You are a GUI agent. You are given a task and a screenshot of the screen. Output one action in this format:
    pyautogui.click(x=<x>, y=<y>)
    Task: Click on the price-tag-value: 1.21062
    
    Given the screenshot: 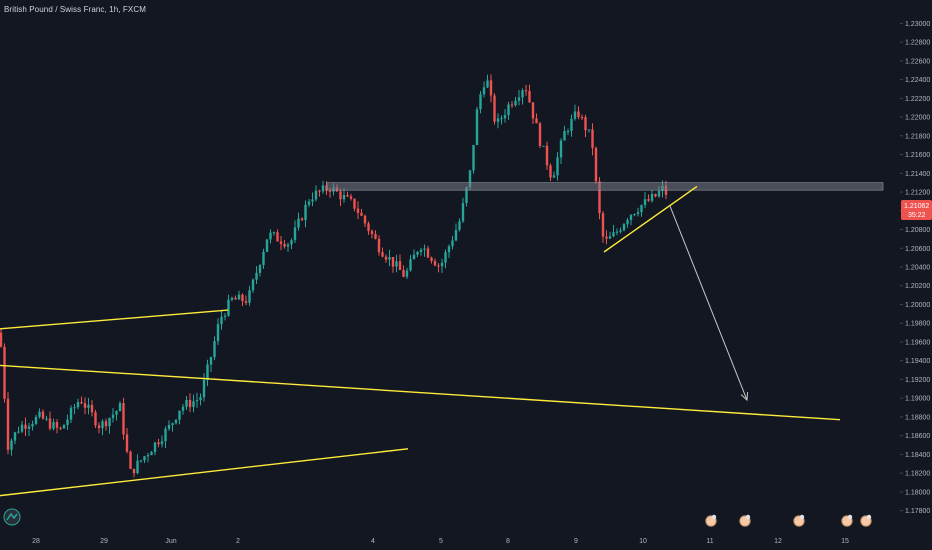 What is the action you would take?
    pyautogui.click(x=916, y=206)
    